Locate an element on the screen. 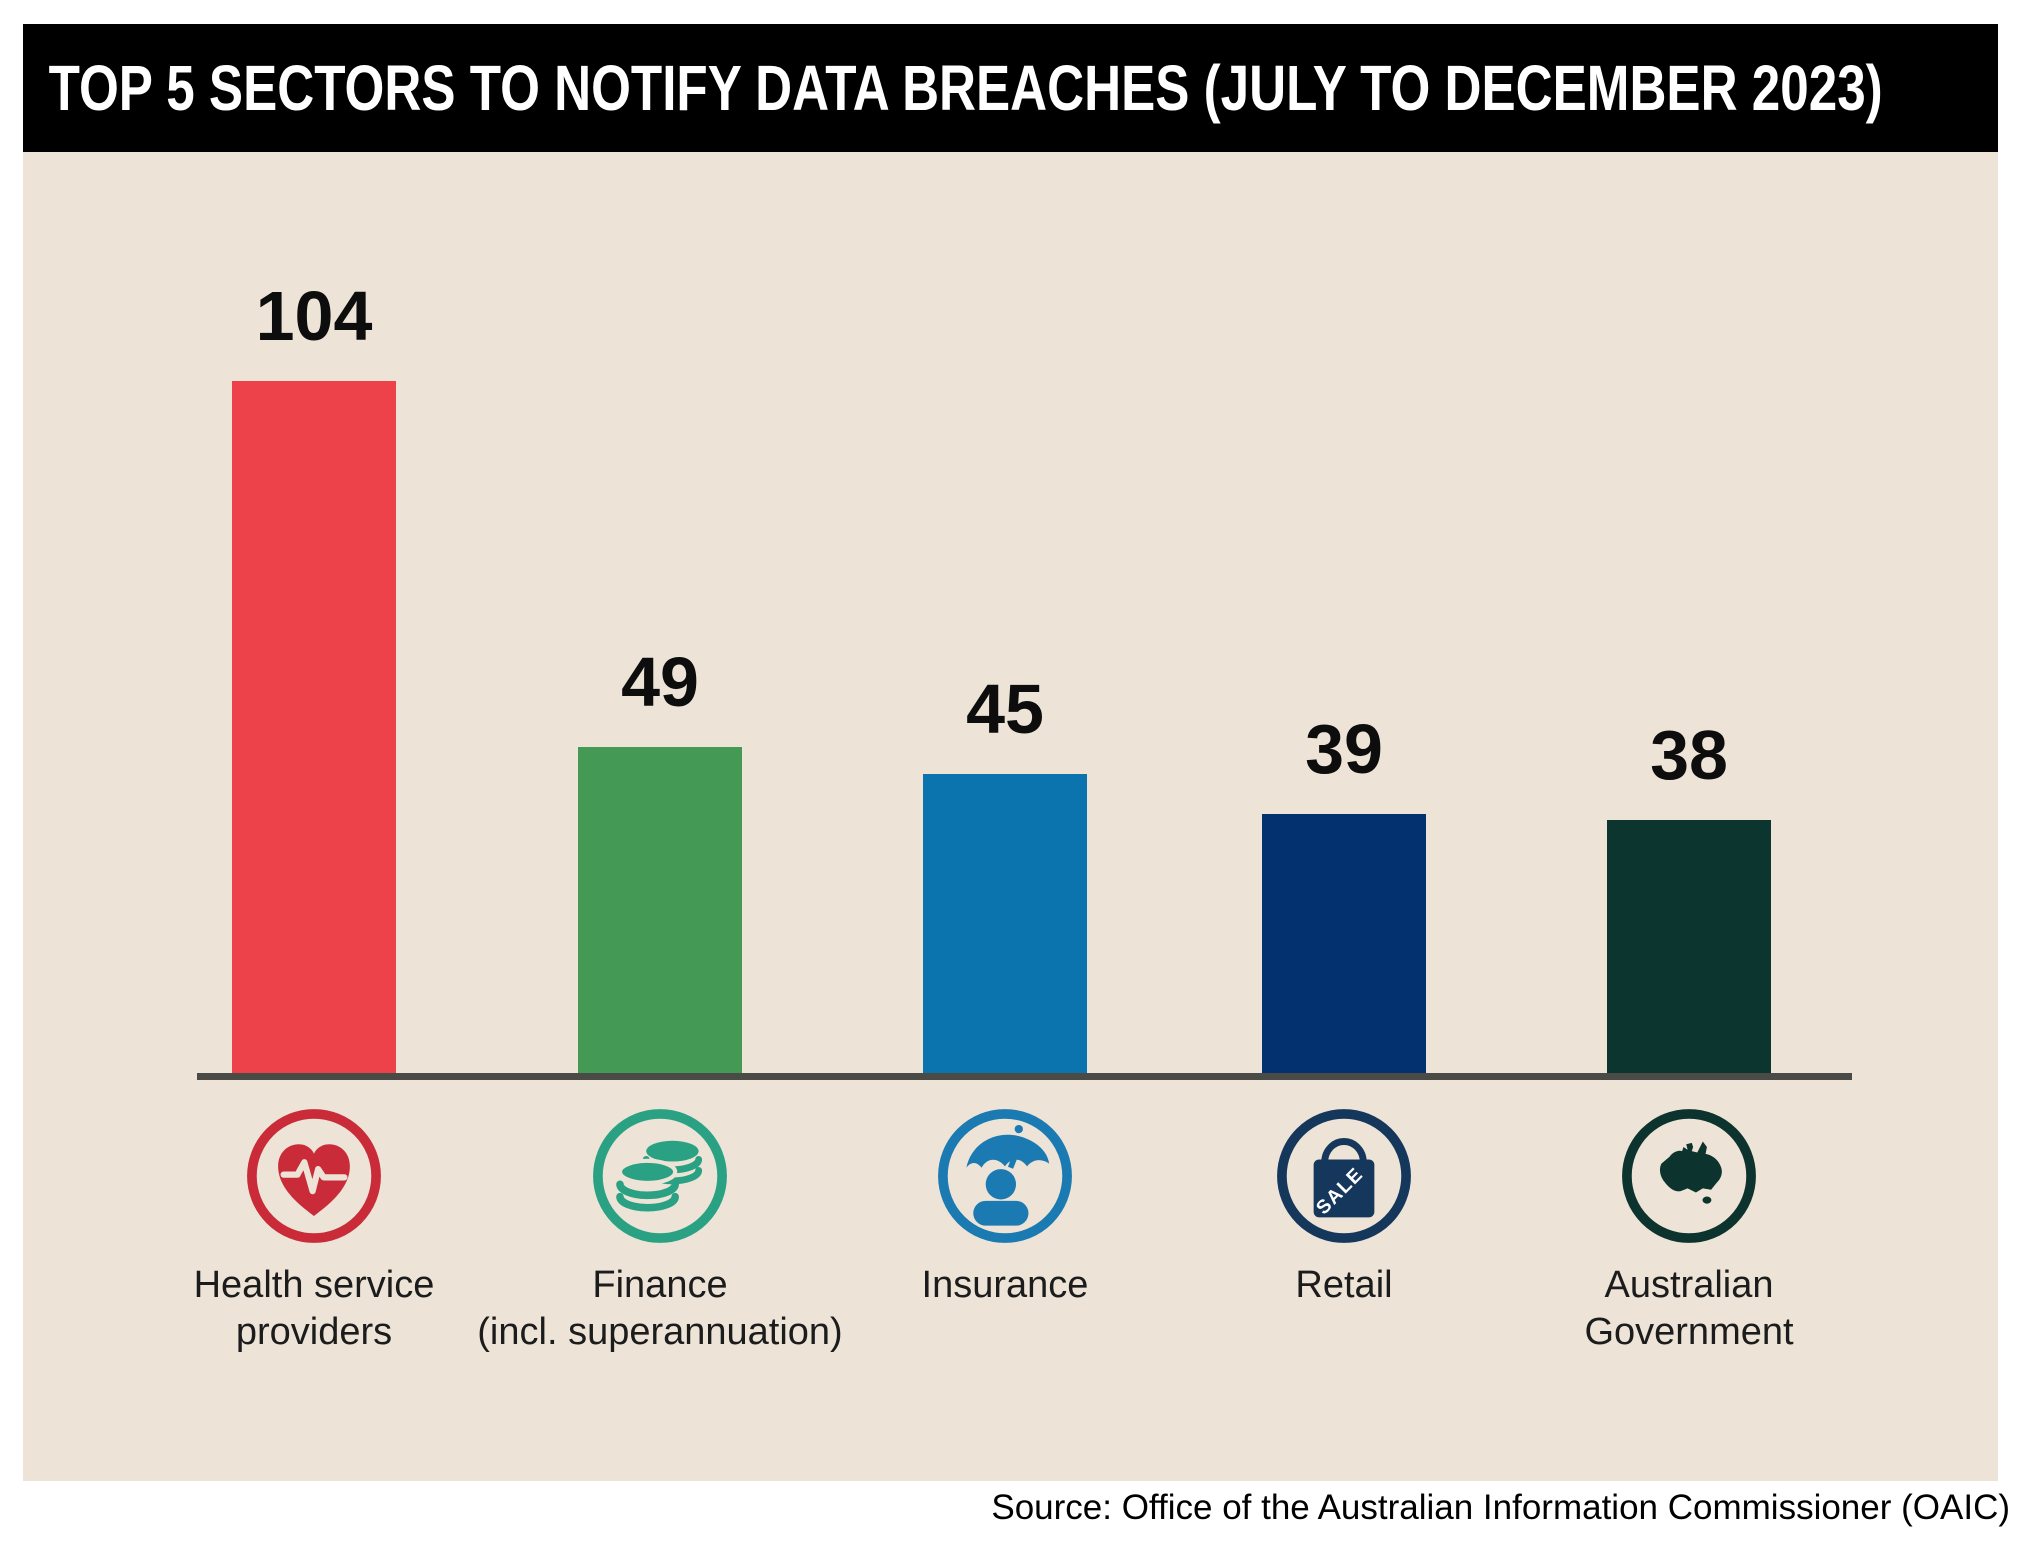 The image size is (2025, 1541). bar-category-label-line: providers is located at coordinates (314, 1332).